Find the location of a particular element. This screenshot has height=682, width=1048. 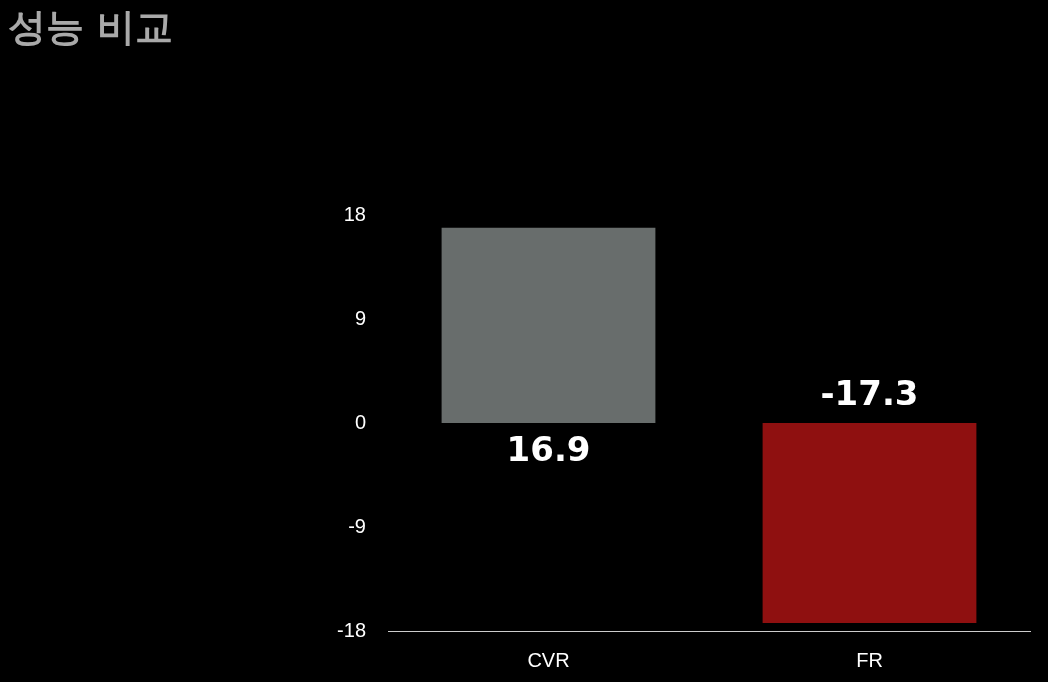

y-tick-label: 18 is located at coordinates (354, 213).